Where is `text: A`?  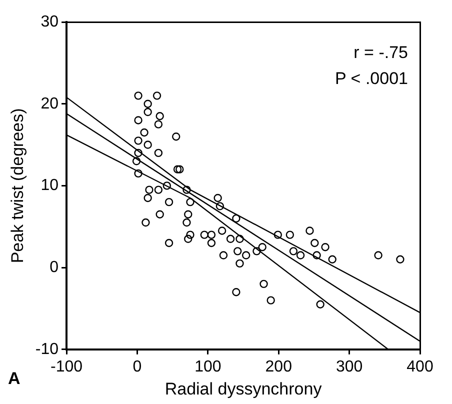
text: A is located at coordinates (14, 378).